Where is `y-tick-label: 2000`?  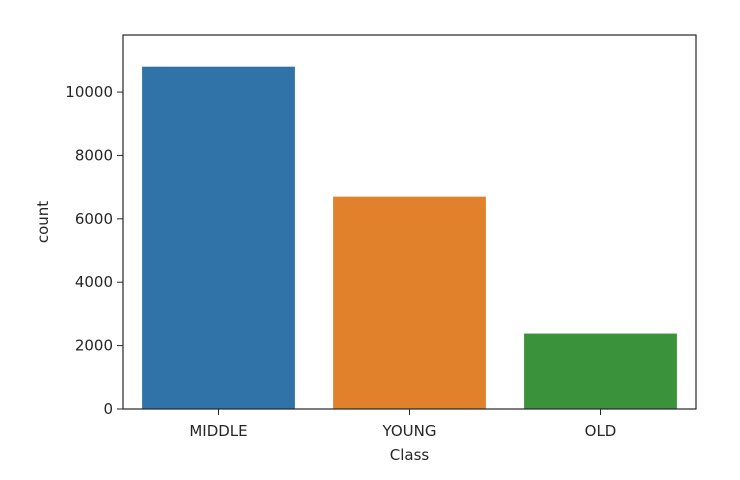
y-tick-label: 2000 is located at coordinates (94, 346).